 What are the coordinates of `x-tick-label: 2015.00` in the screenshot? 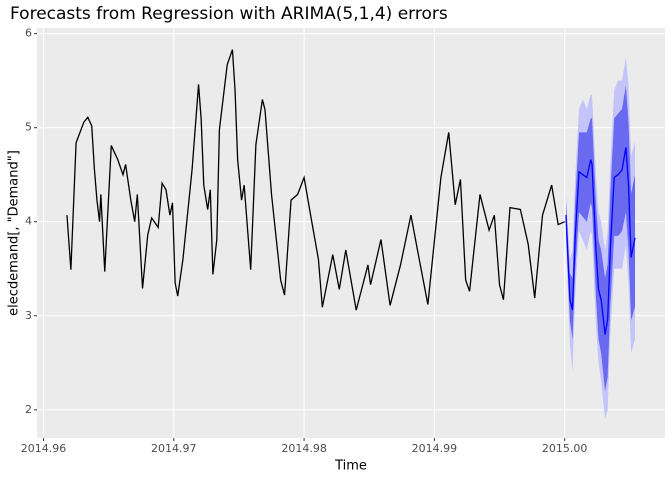 It's located at (565, 448).